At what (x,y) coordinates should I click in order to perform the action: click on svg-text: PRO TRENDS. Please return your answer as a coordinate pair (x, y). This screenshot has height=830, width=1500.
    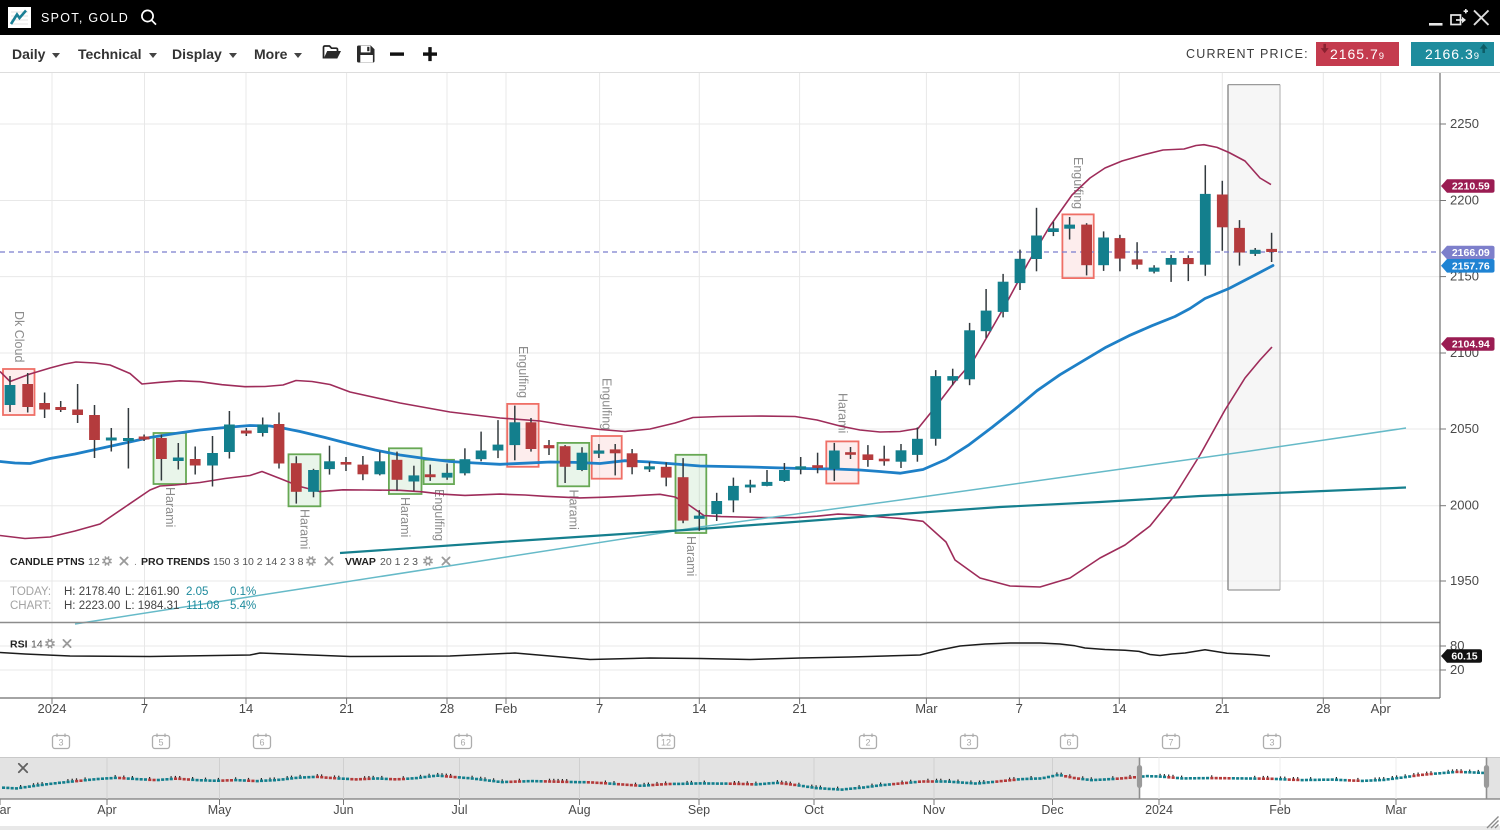
    Looking at the image, I should click on (175, 562).